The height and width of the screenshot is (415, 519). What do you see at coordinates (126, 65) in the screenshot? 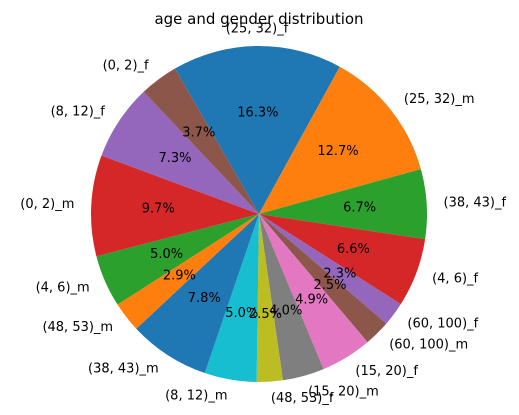
I see `slice-label: (0, 2)_f` at bounding box center [126, 65].